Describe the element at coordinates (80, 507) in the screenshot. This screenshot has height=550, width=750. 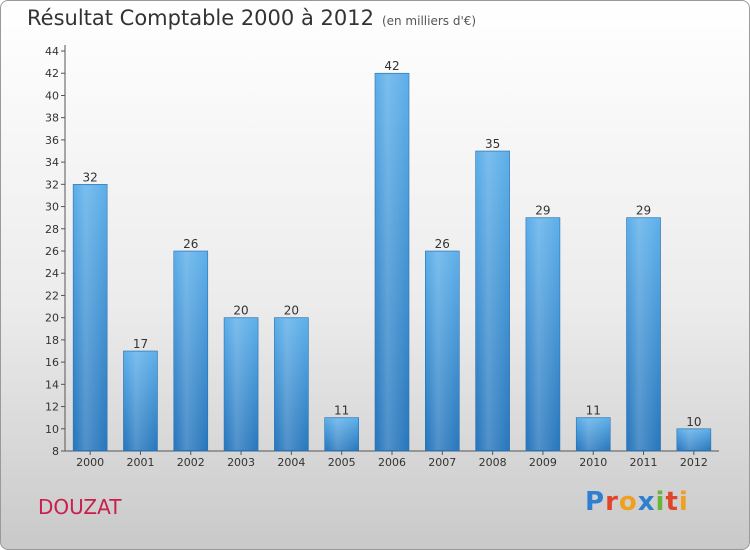
I see `city-name: DOUZAT` at that location.